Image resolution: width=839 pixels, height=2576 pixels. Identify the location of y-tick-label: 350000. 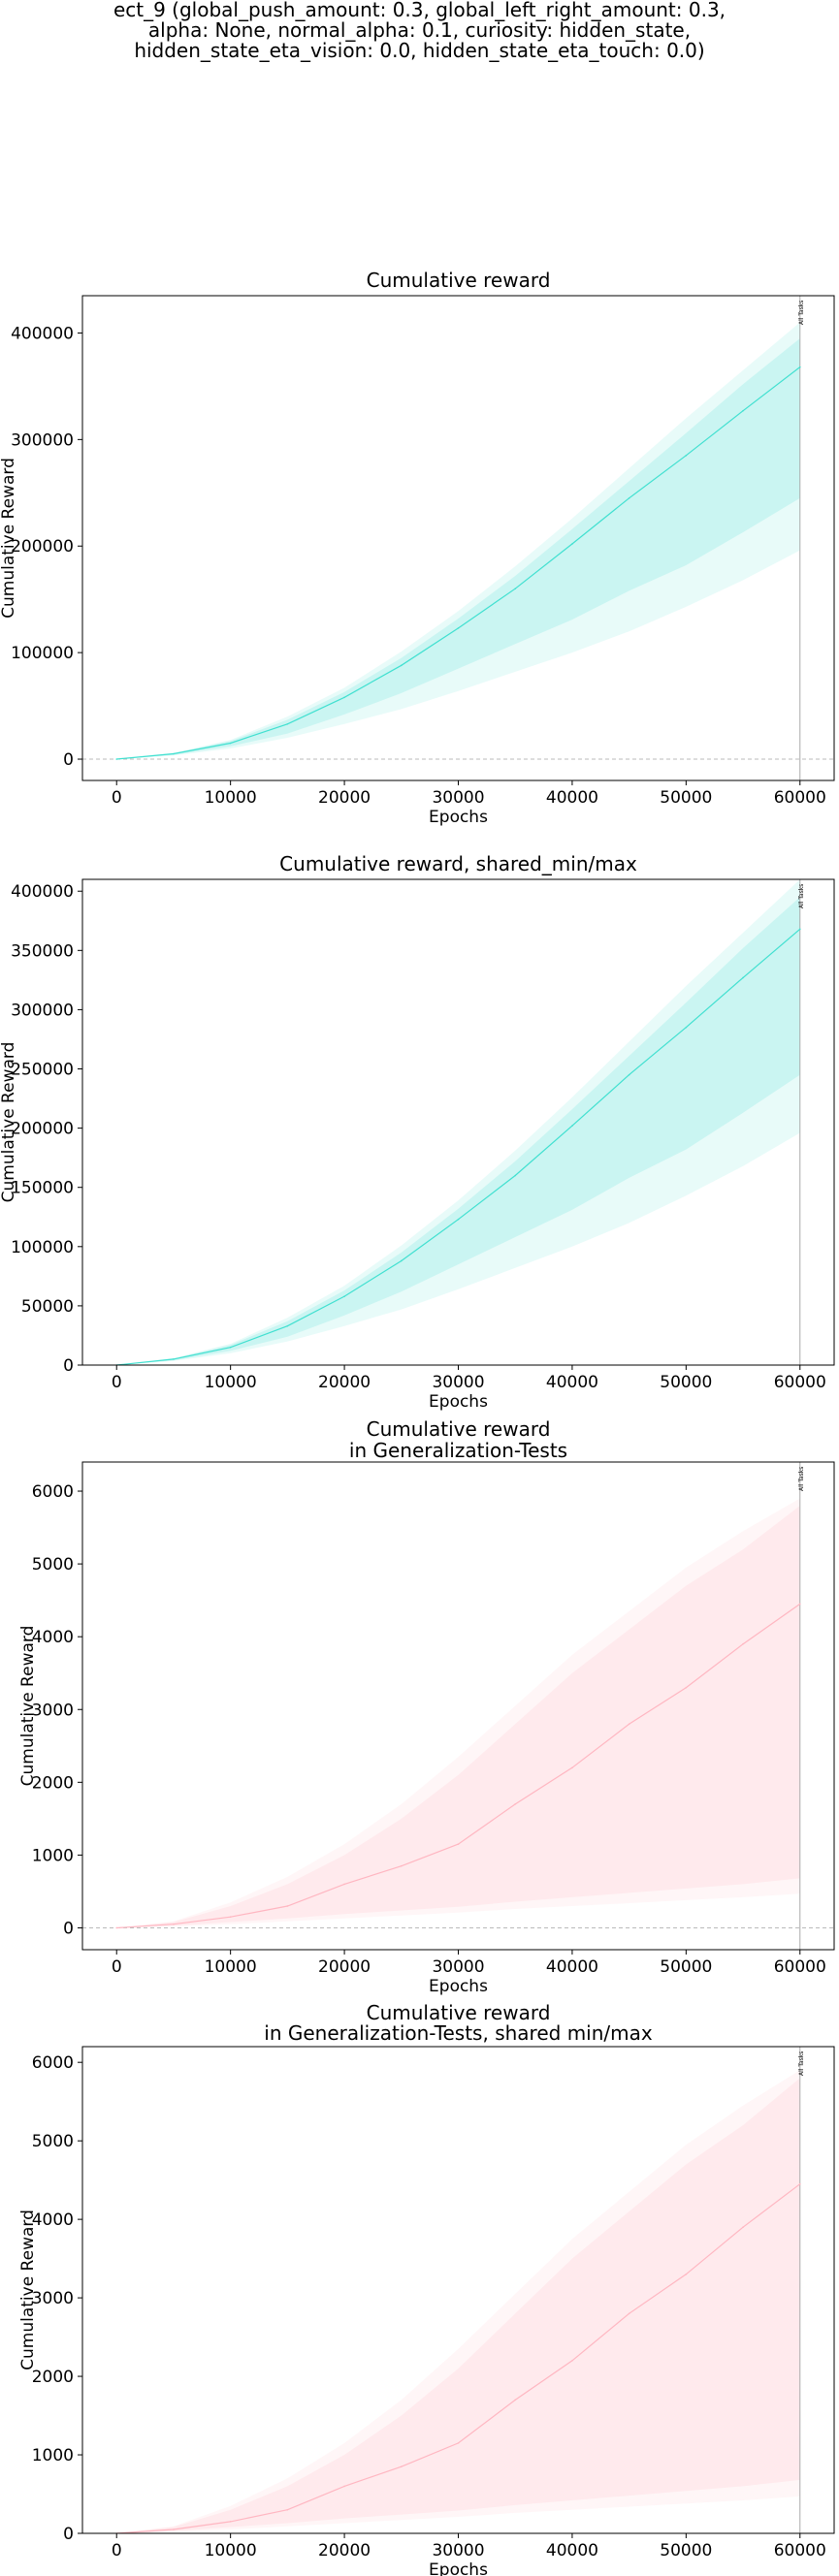
(42, 951).